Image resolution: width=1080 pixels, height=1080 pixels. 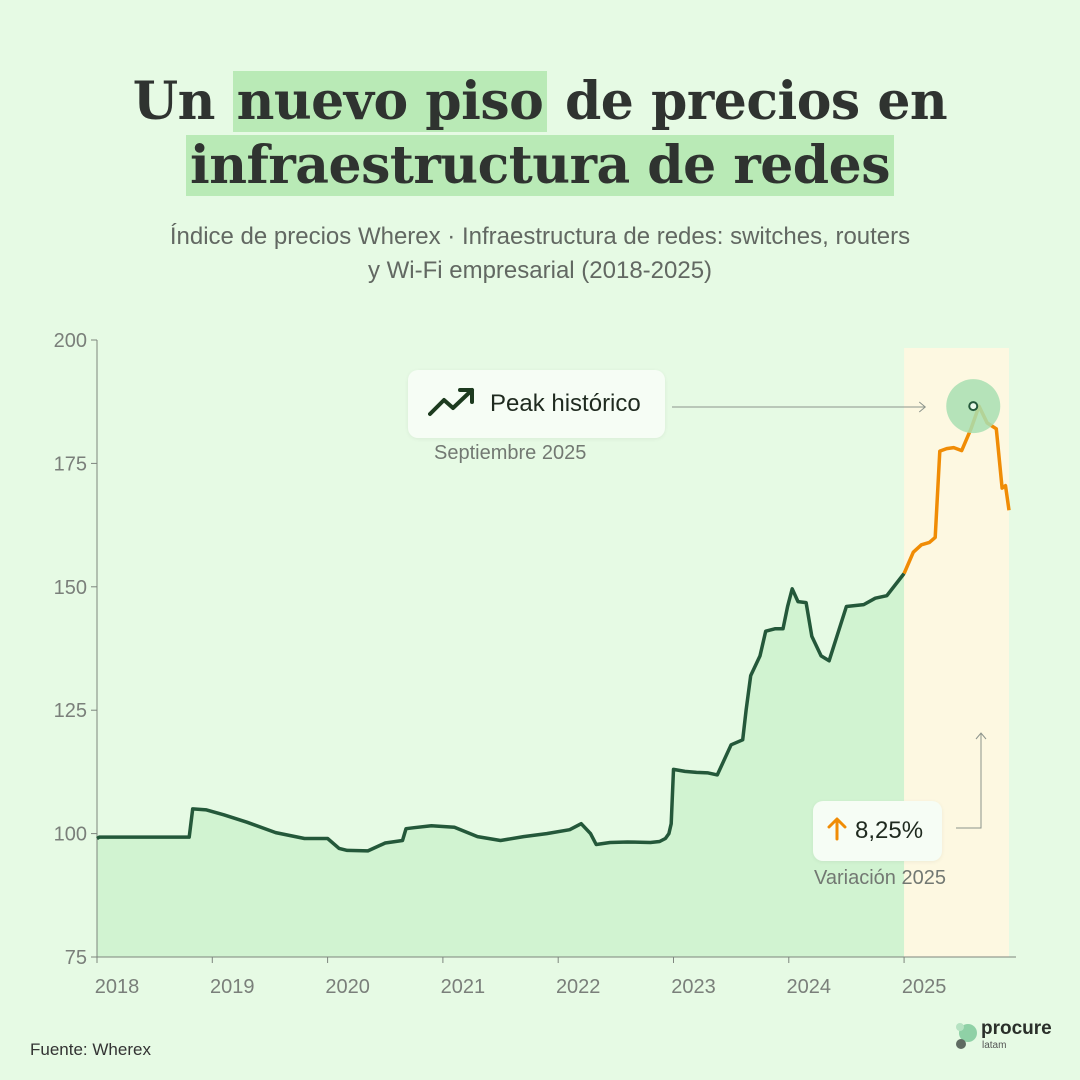 What do you see at coordinates (70, 588) in the screenshot?
I see `y-tick-label: 150` at bounding box center [70, 588].